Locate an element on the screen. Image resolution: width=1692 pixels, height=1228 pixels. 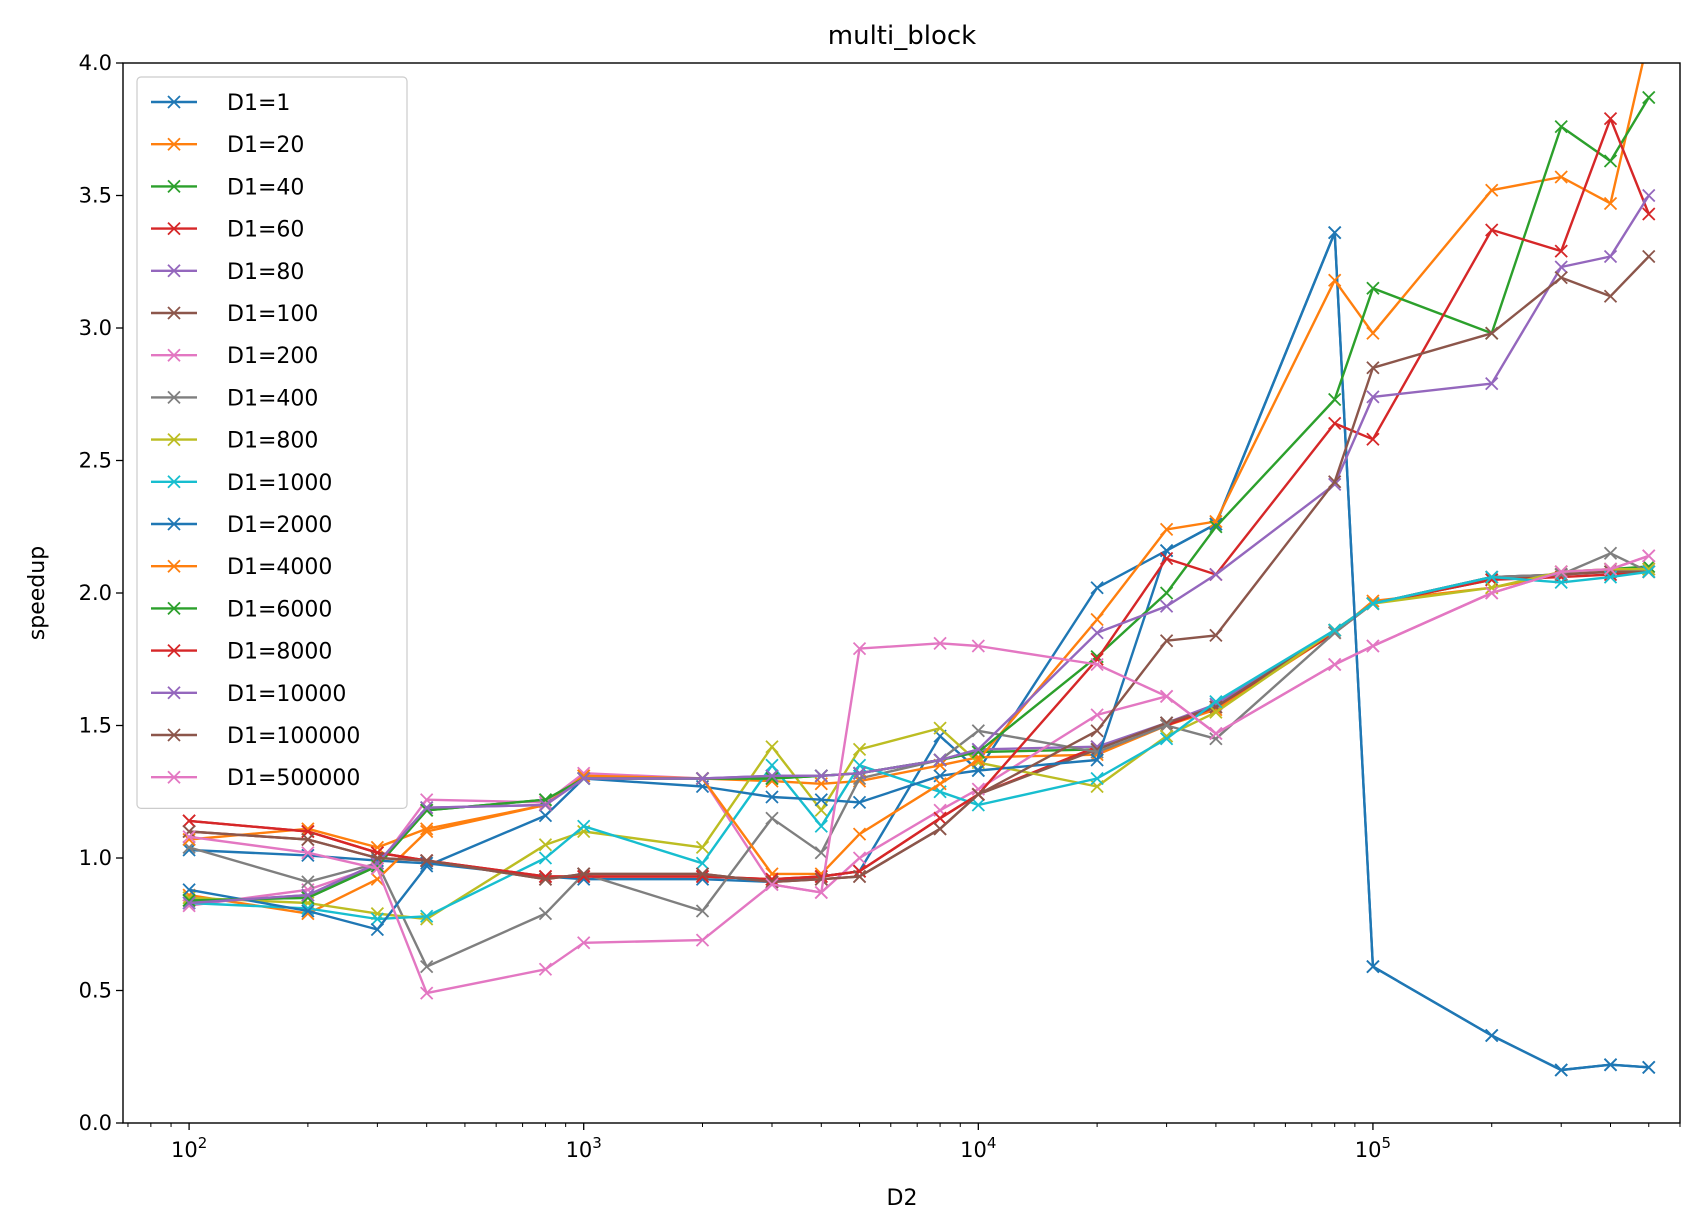
legend-item: D1=4000 is located at coordinates (241, 567).